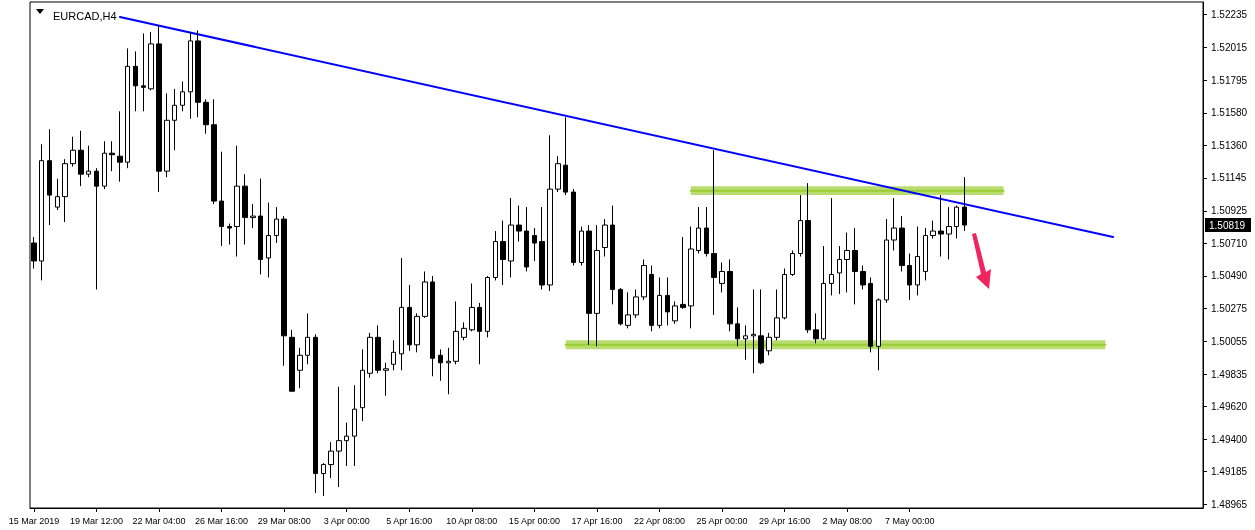 The height and width of the screenshot is (530, 1255). Describe the element at coordinates (1229, 81) in the screenshot. I see `y-tick-label: 1.51795` at that location.